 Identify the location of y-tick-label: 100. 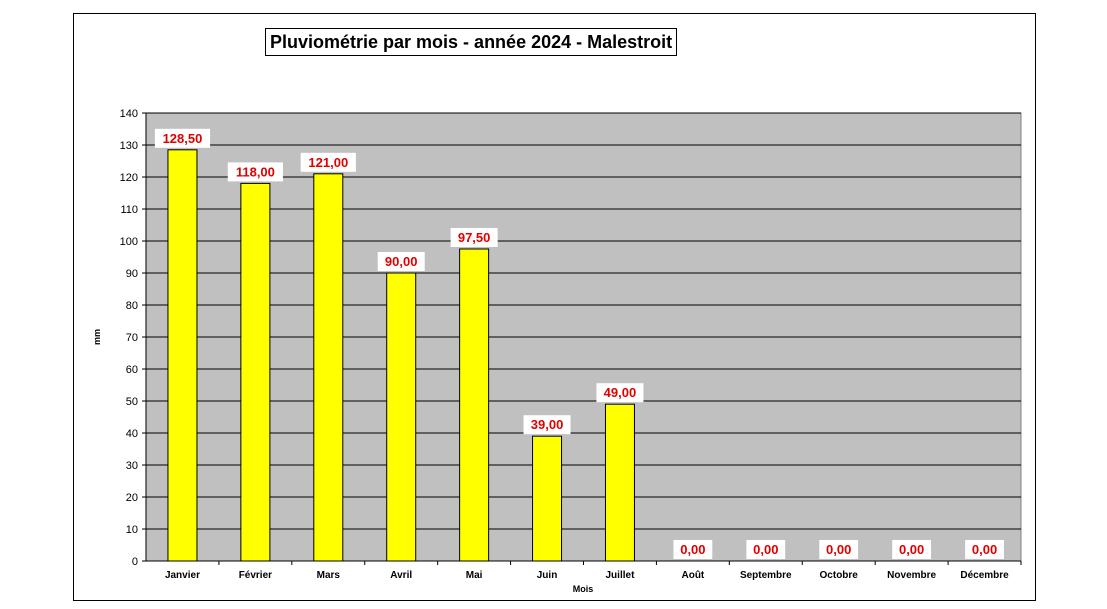
(129, 242).